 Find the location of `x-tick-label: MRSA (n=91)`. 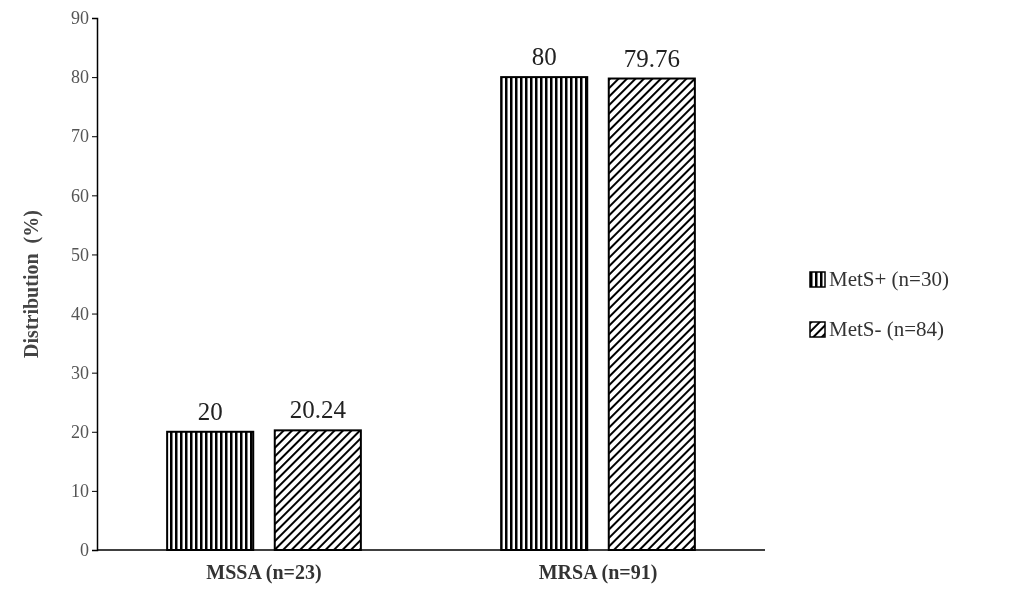

x-tick-label: MRSA (n=91) is located at coordinates (598, 572).